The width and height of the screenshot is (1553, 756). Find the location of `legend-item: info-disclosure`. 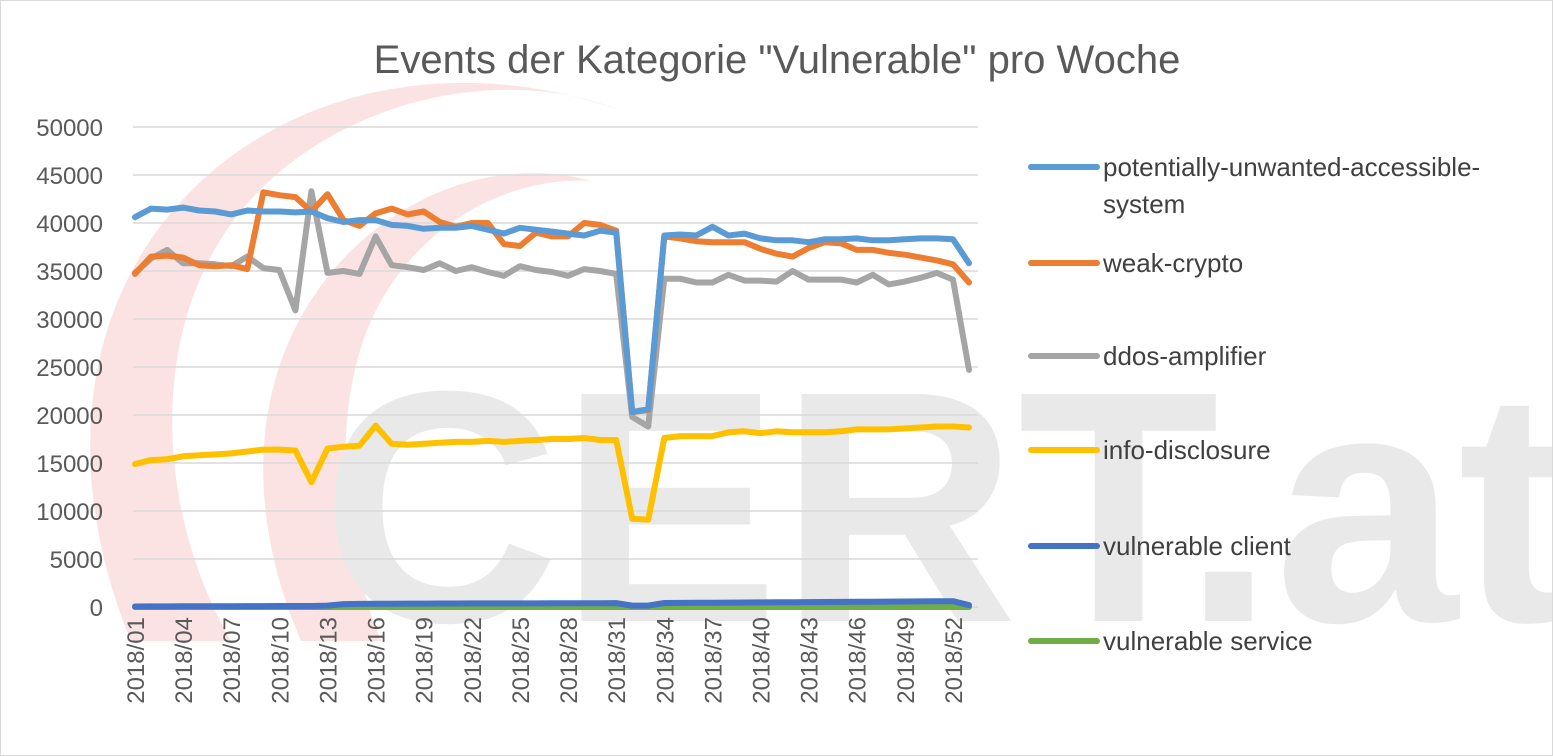

legend-item: info-disclosure is located at coordinates (1149, 450).